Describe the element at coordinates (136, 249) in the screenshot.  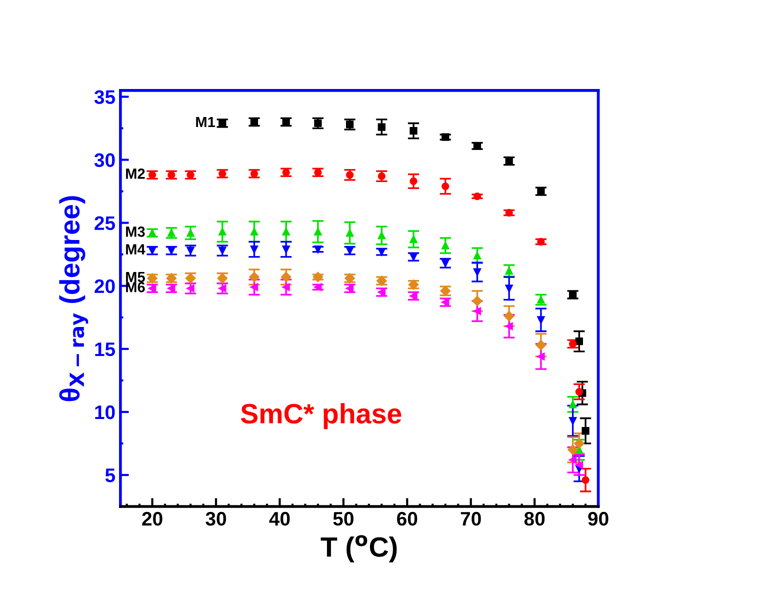
I see `series-label: M4` at that location.